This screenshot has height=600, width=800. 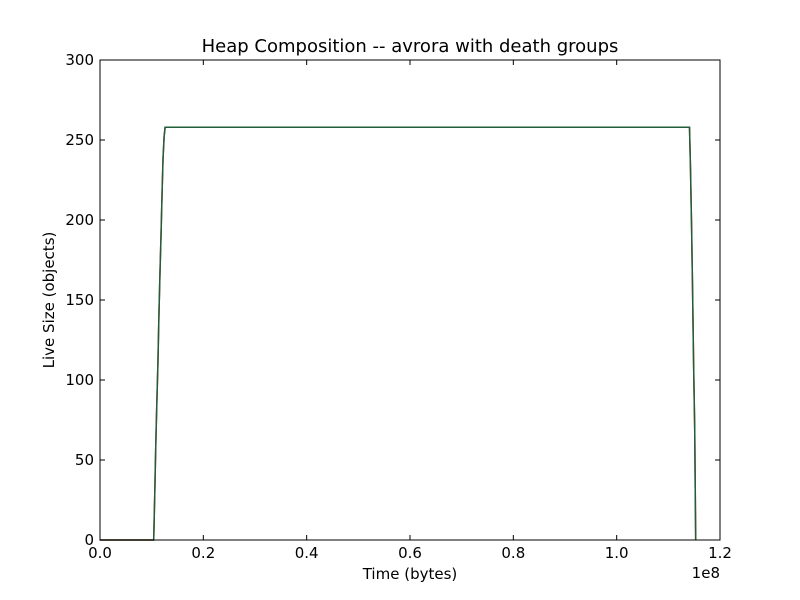 I want to click on x-tick-label: 0.8, so click(x=513, y=553).